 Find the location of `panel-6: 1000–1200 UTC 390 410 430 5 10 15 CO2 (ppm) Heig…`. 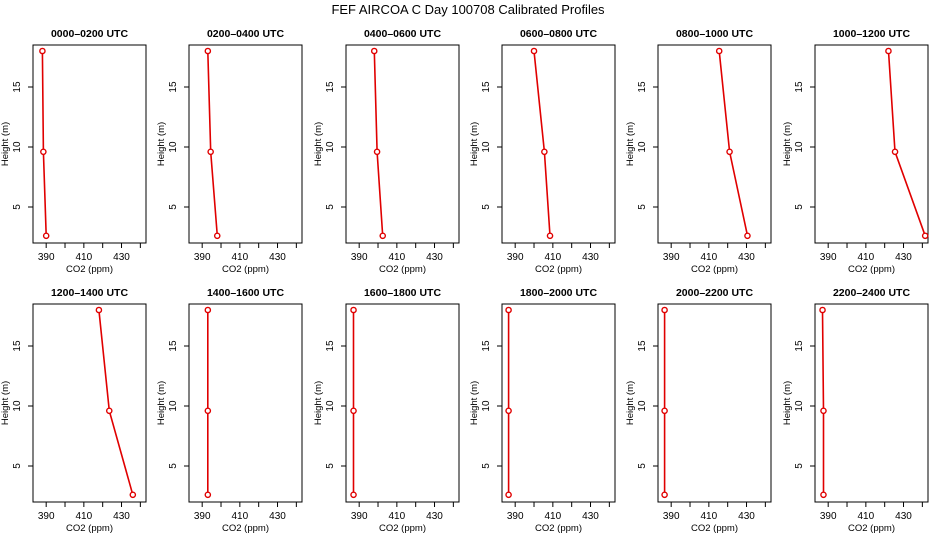

panel-6: 1000–1200 UTC 390 410 430 5 10 15 CO2 (ppm) Heig… is located at coordinates (855, 151).